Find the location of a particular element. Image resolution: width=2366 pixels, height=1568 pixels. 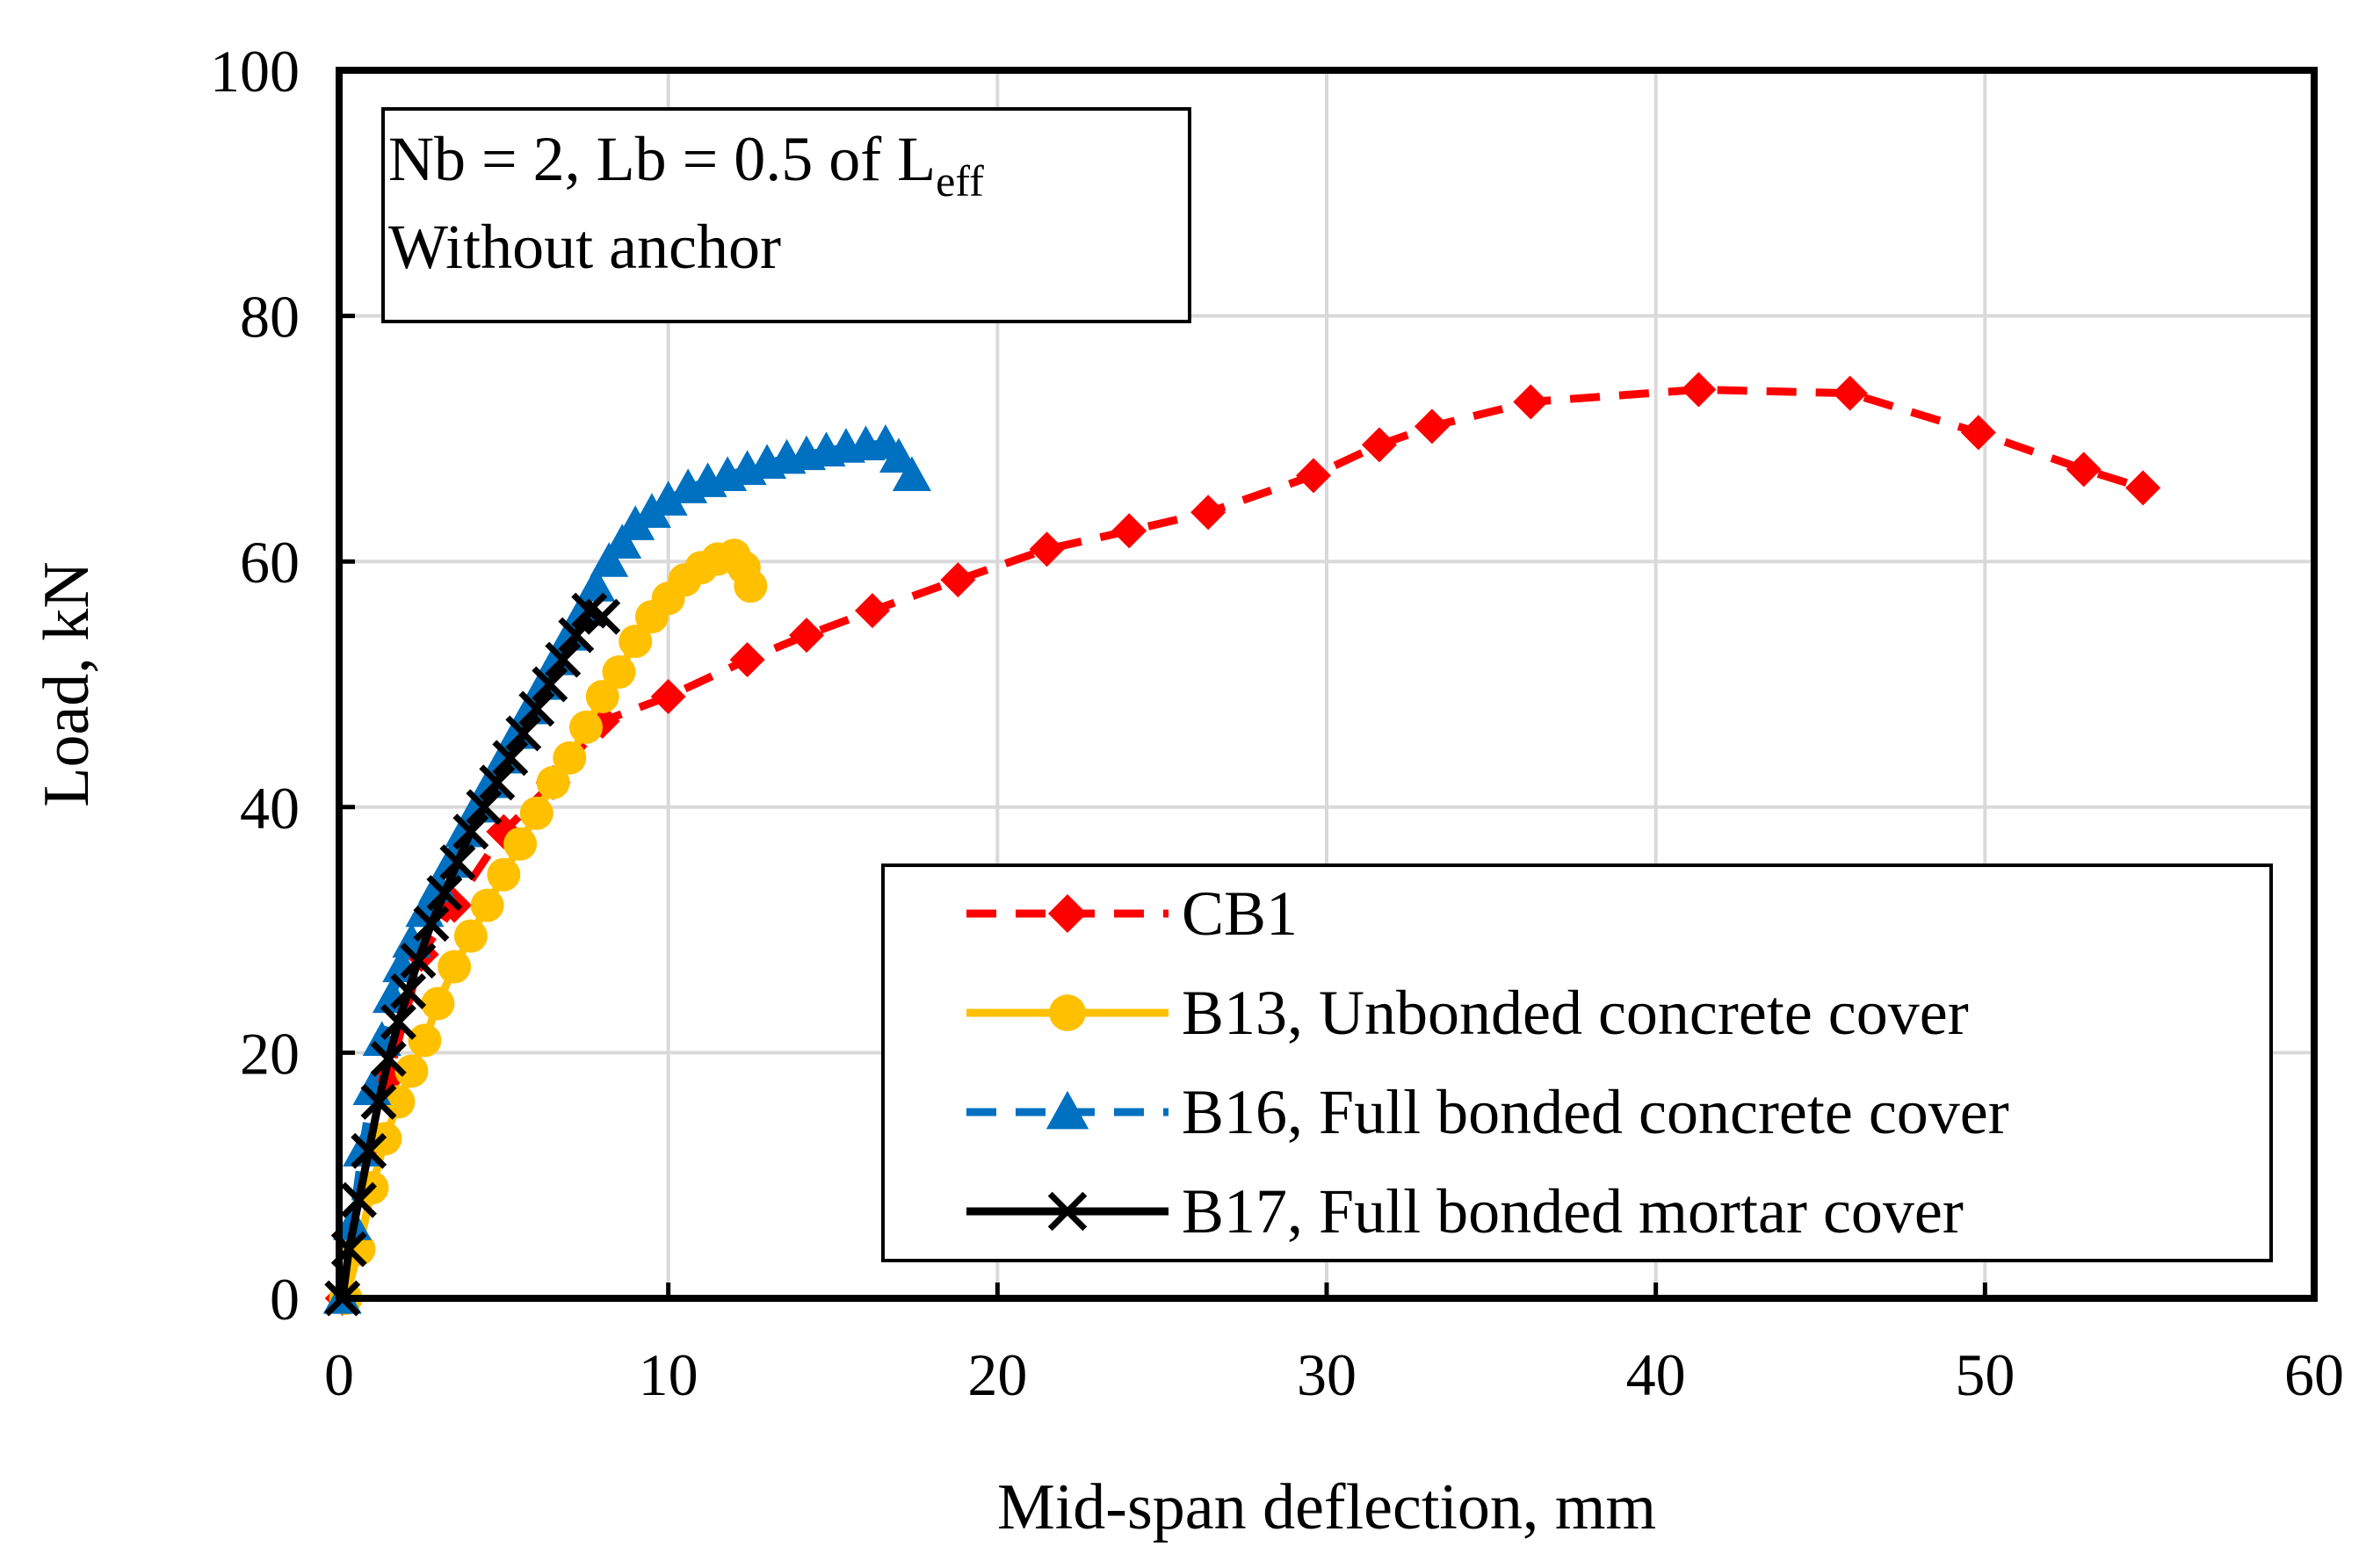

annotation-line-1-subscript: eff is located at coordinates (960, 181).